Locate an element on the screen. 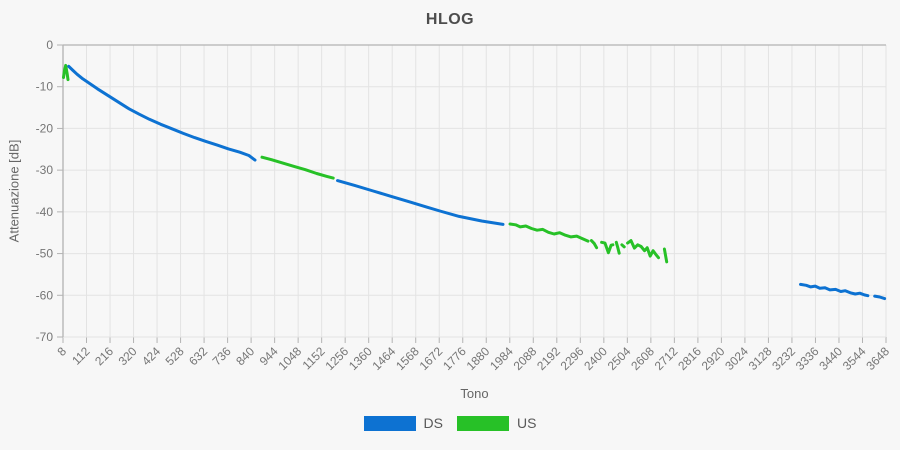  x-tick-label: 2712 is located at coordinates (666, 358).